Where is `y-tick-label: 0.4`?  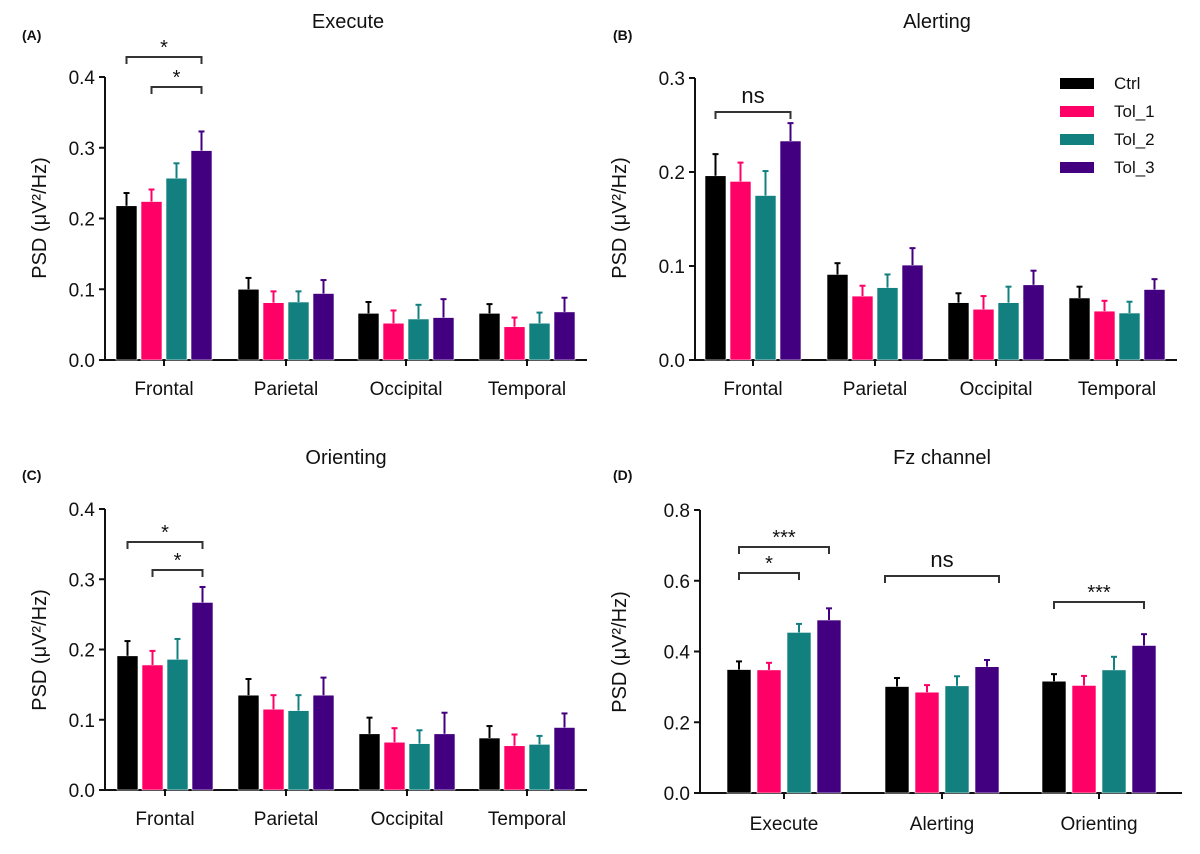
y-tick-label: 0.4 is located at coordinates (82, 78).